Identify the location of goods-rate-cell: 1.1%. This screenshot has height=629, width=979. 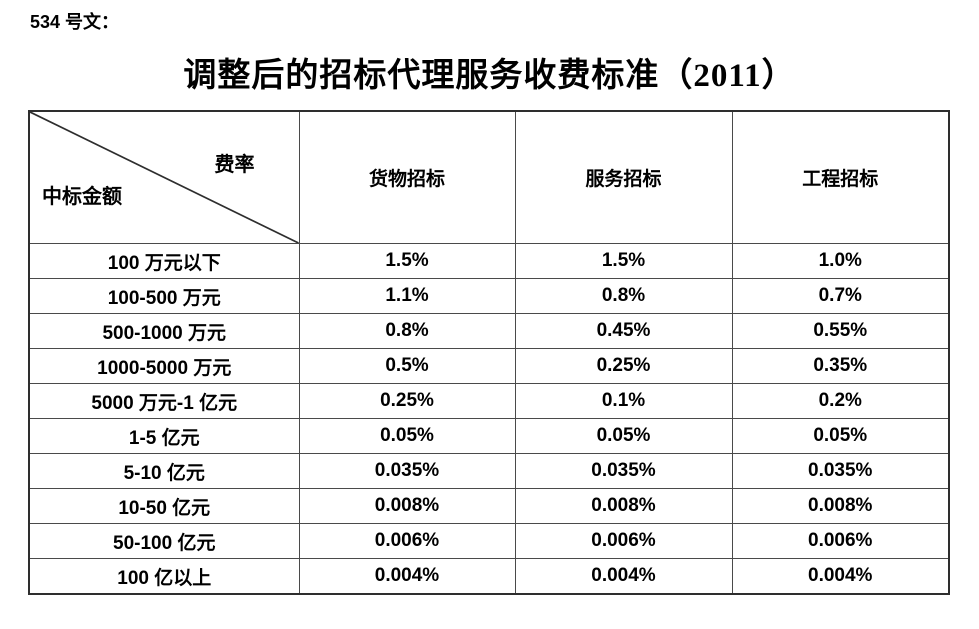
(407, 296).